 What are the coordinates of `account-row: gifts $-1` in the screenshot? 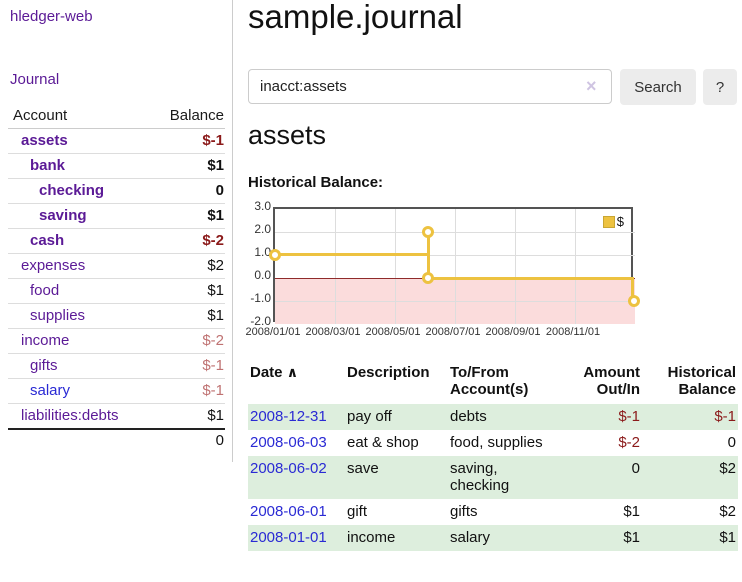 It's located at (116, 366).